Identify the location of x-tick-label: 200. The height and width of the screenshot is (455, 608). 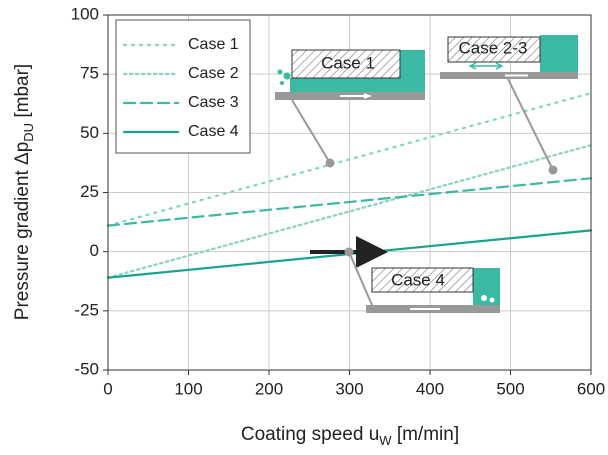
(269, 388).